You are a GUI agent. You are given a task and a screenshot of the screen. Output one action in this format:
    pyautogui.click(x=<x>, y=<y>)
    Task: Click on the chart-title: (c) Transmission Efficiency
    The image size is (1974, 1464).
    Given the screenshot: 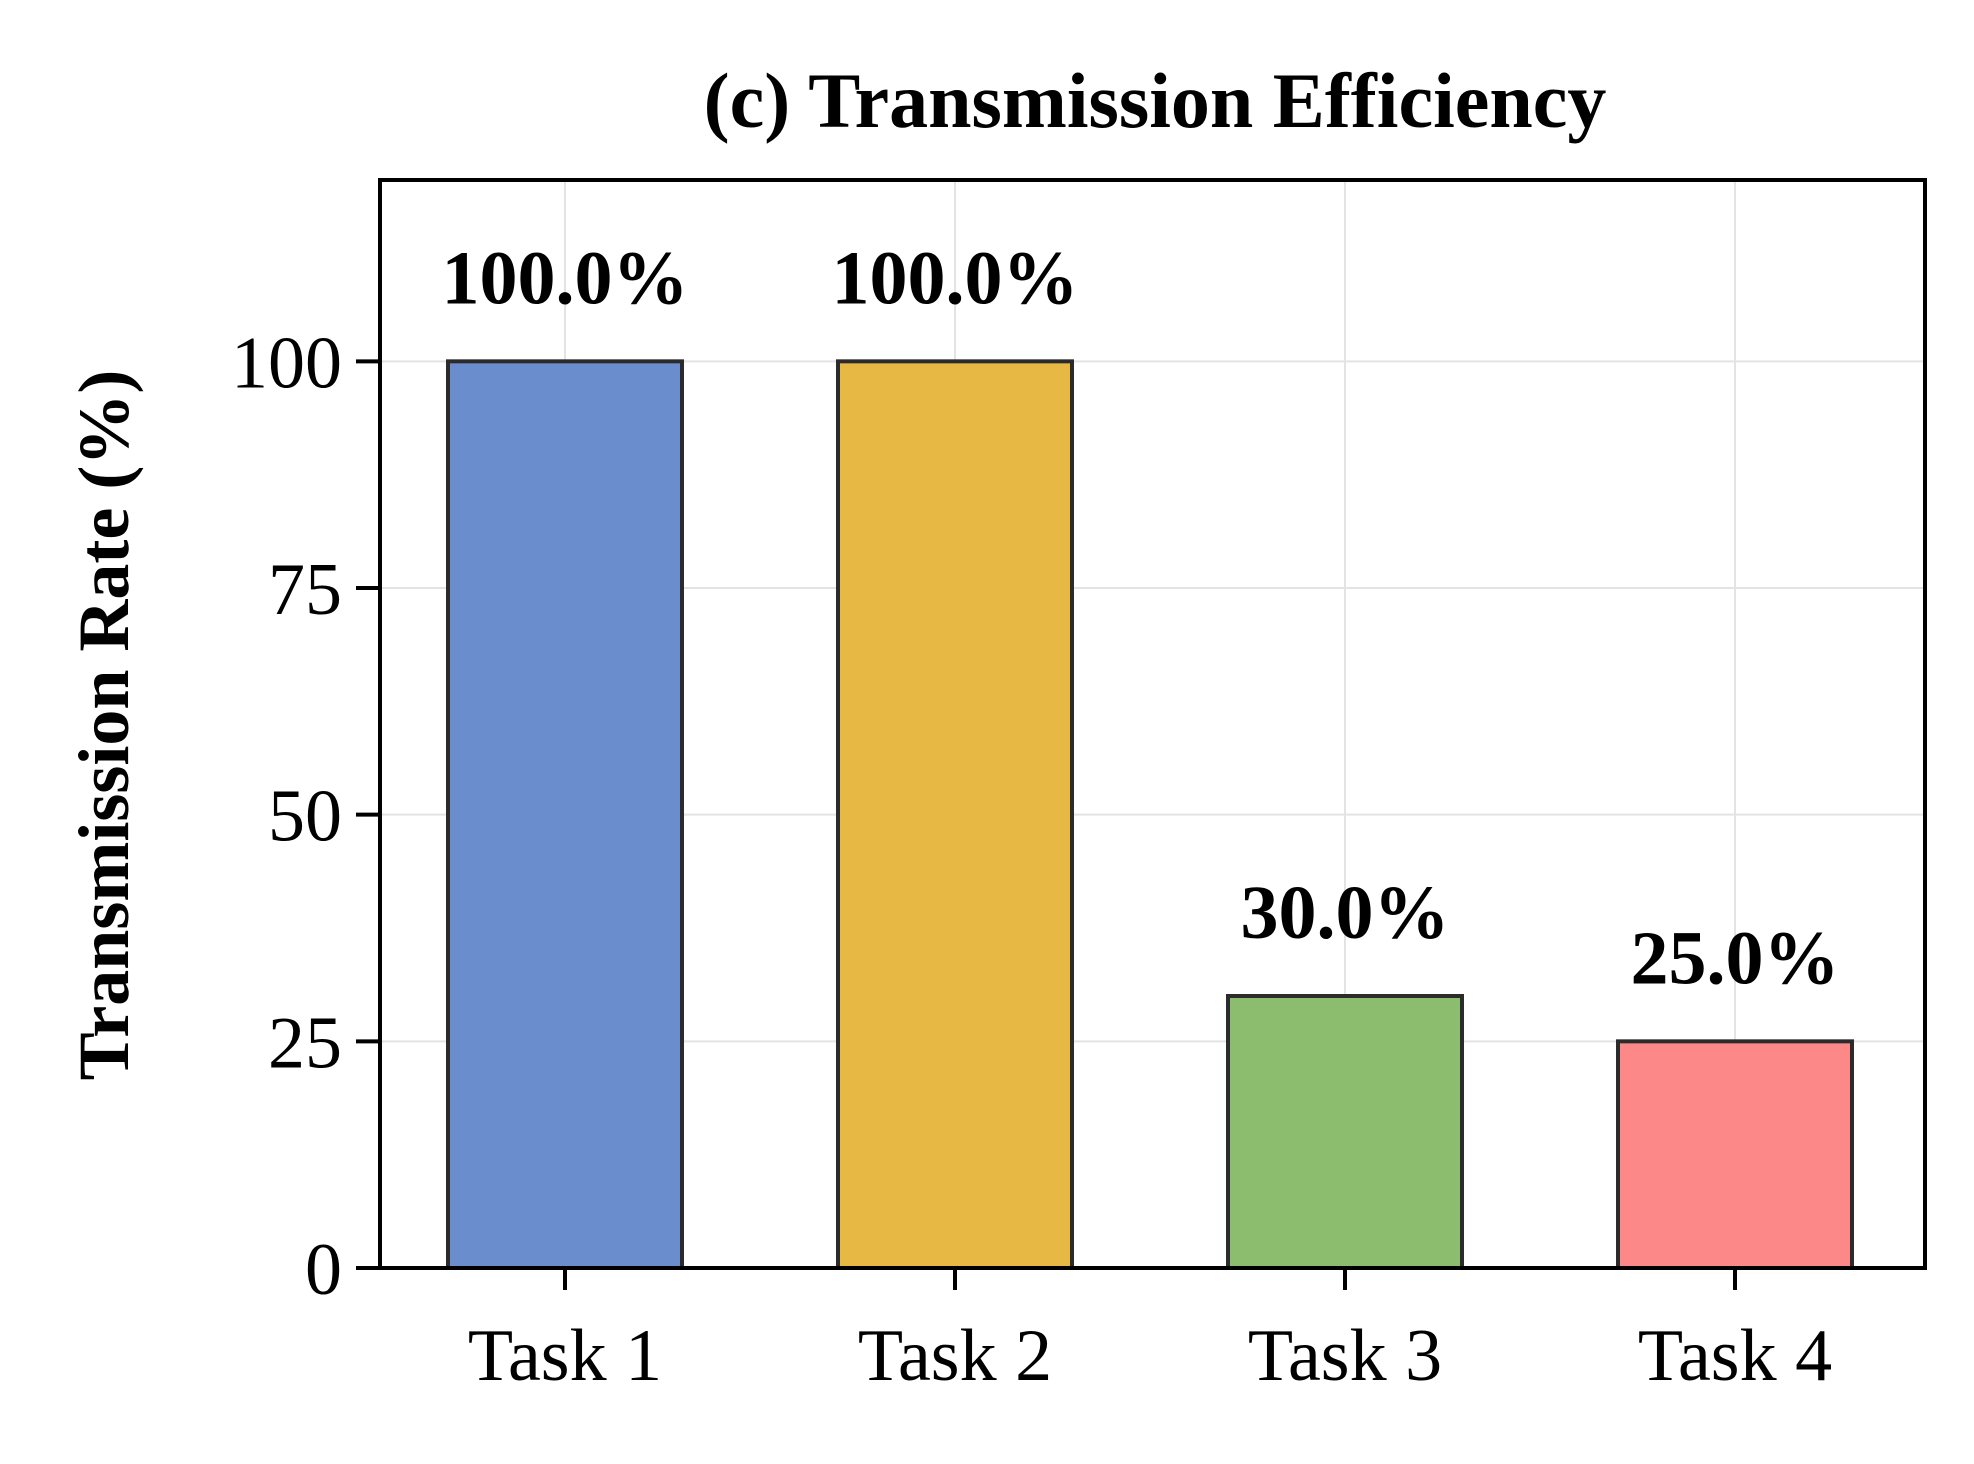 What is the action you would take?
    pyautogui.click(x=1155, y=100)
    